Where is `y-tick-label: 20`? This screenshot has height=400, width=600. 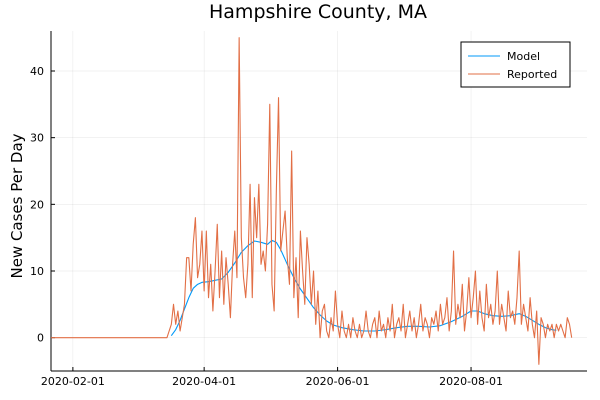
y-tick-label: 20 is located at coordinates (37, 204).